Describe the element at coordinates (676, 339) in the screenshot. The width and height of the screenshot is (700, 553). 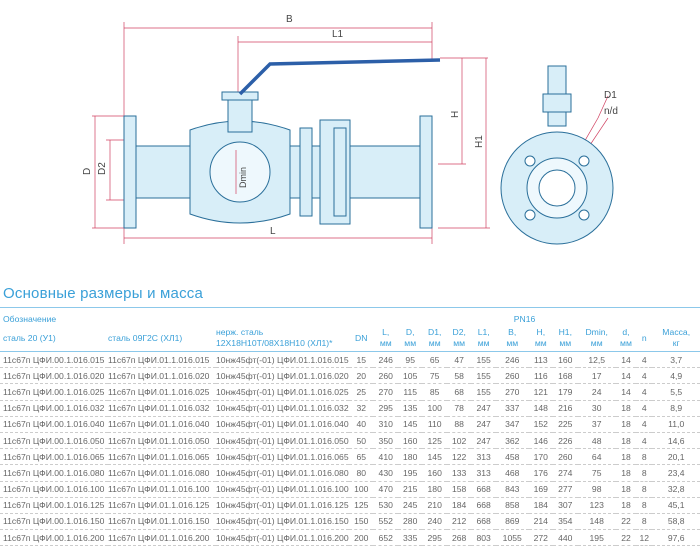
I see `column-header: Масса, кг` at that location.